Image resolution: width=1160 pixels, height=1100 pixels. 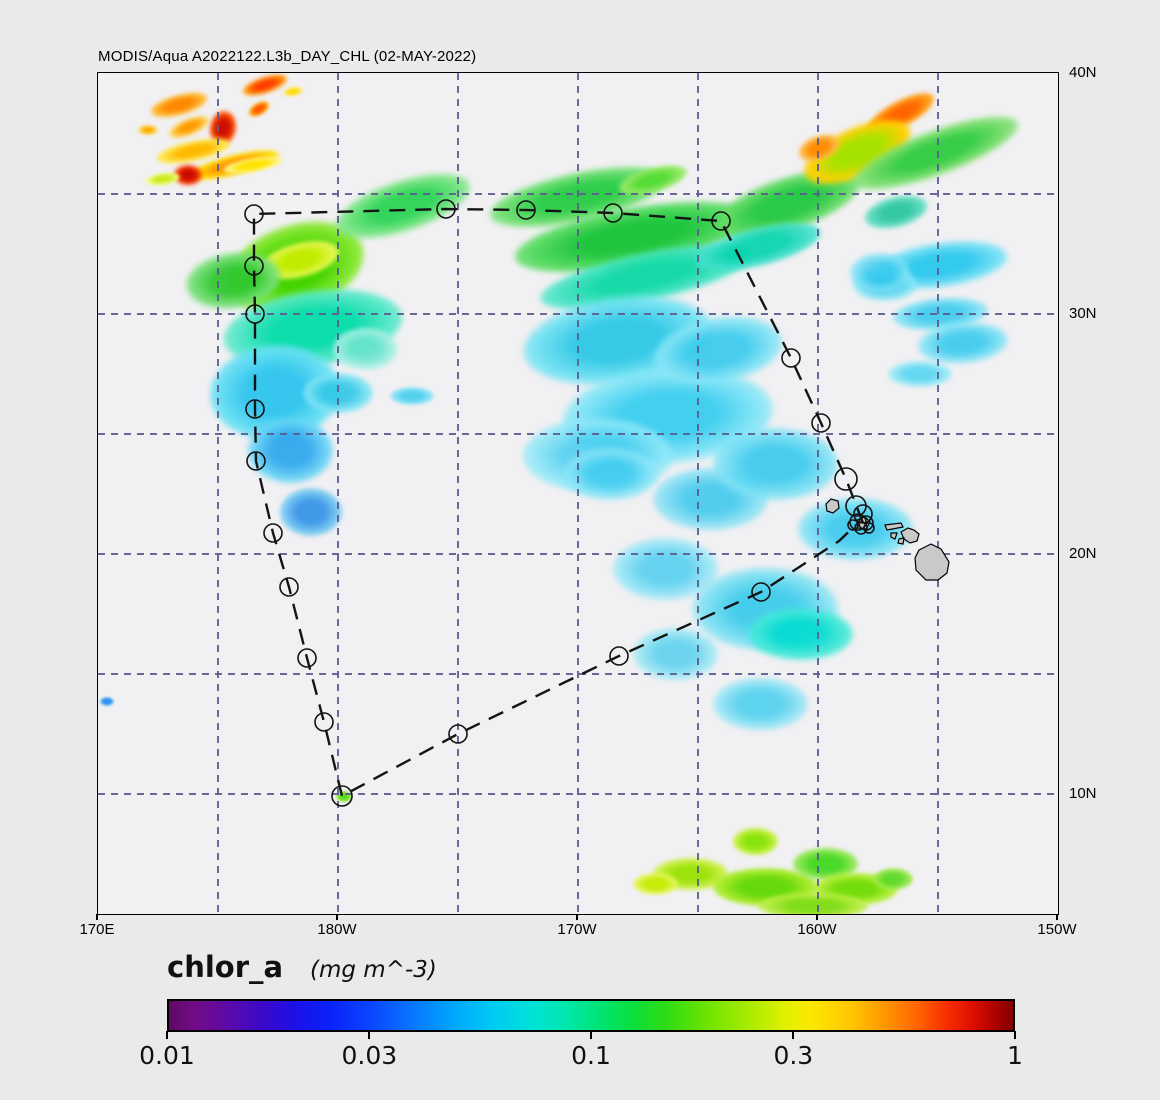 I want to click on colorbar-tick-label: 0.1, so click(x=591, y=1055).